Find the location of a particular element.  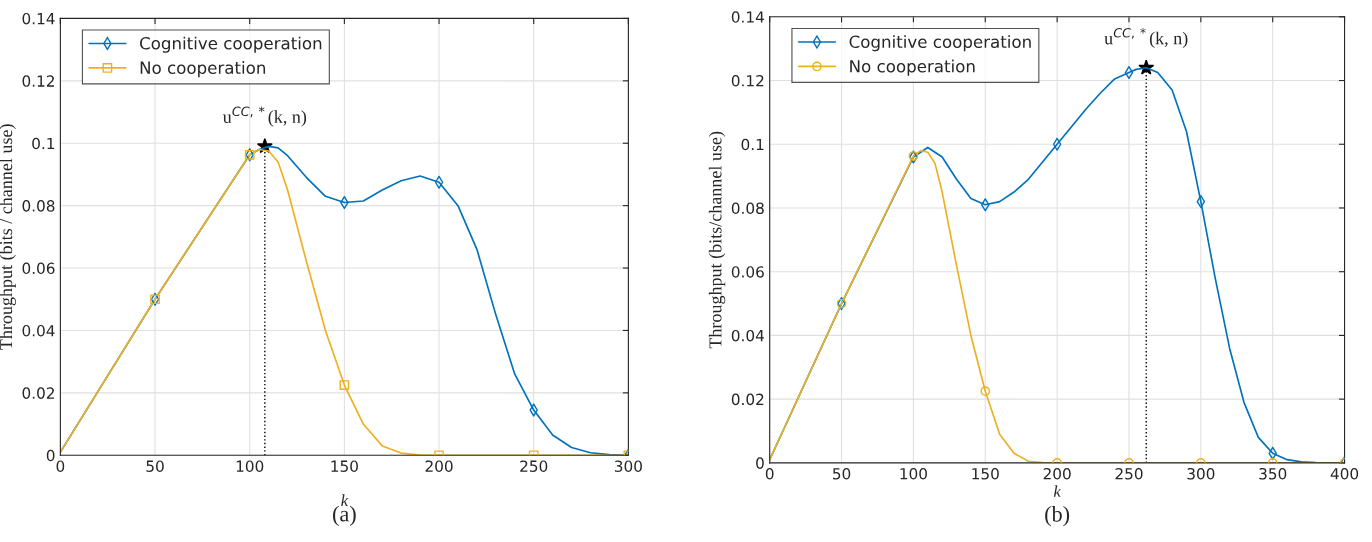

x-tick-label: 350 is located at coordinates (1273, 474).